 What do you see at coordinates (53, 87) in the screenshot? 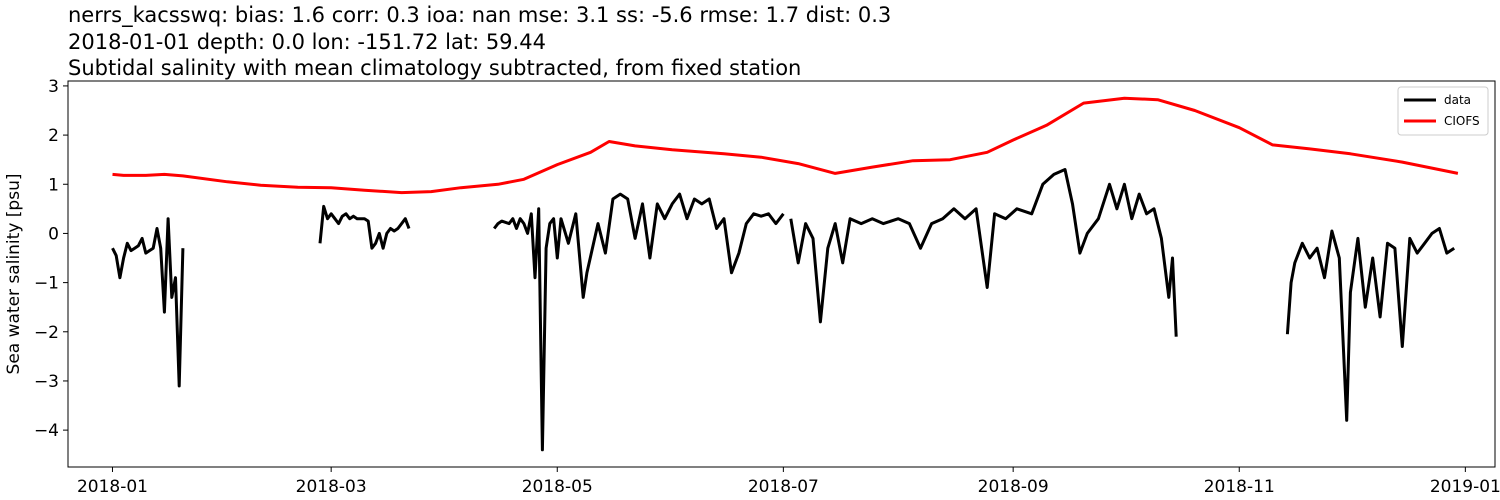
I see `y-tick-label: 3` at bounding box center [53, 87].